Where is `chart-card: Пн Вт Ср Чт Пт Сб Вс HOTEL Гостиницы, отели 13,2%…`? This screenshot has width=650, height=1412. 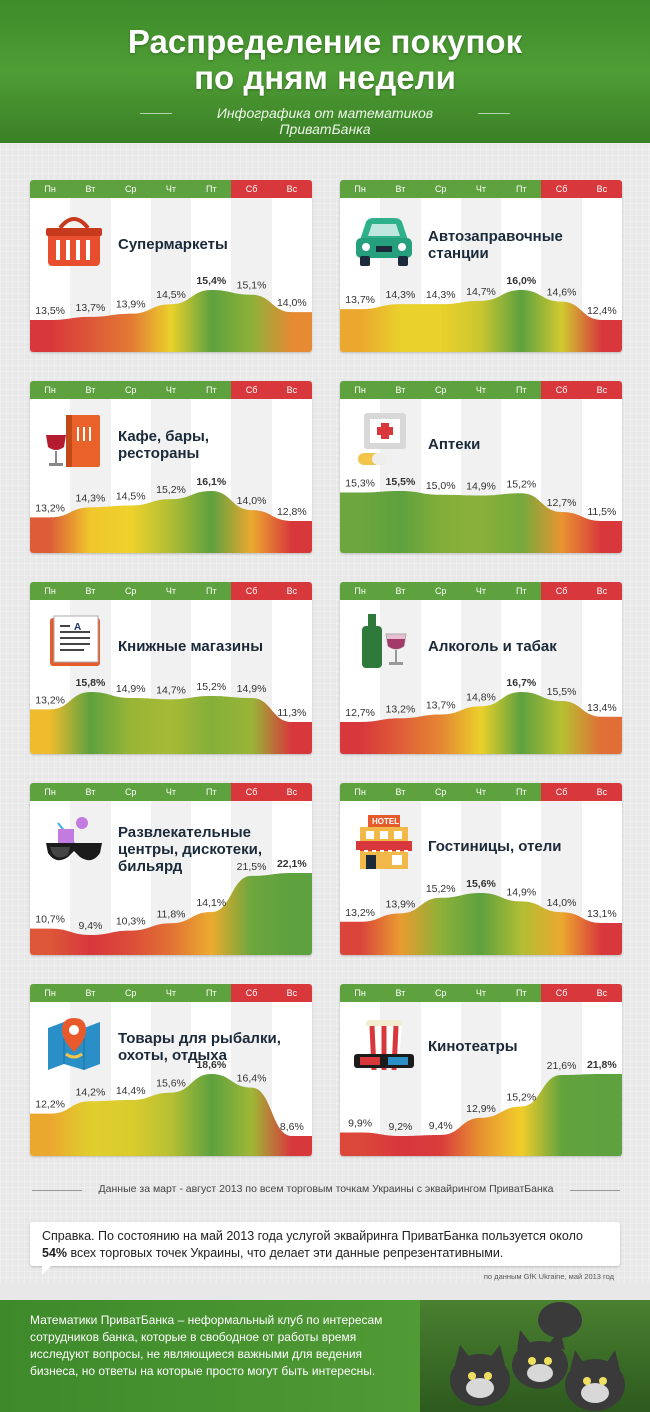
chart-card: Пн Вт Ср Чт Пт Сб Вс HOTEL Гостиницы, отели 13,2%… is located at coordinates (481, 869).